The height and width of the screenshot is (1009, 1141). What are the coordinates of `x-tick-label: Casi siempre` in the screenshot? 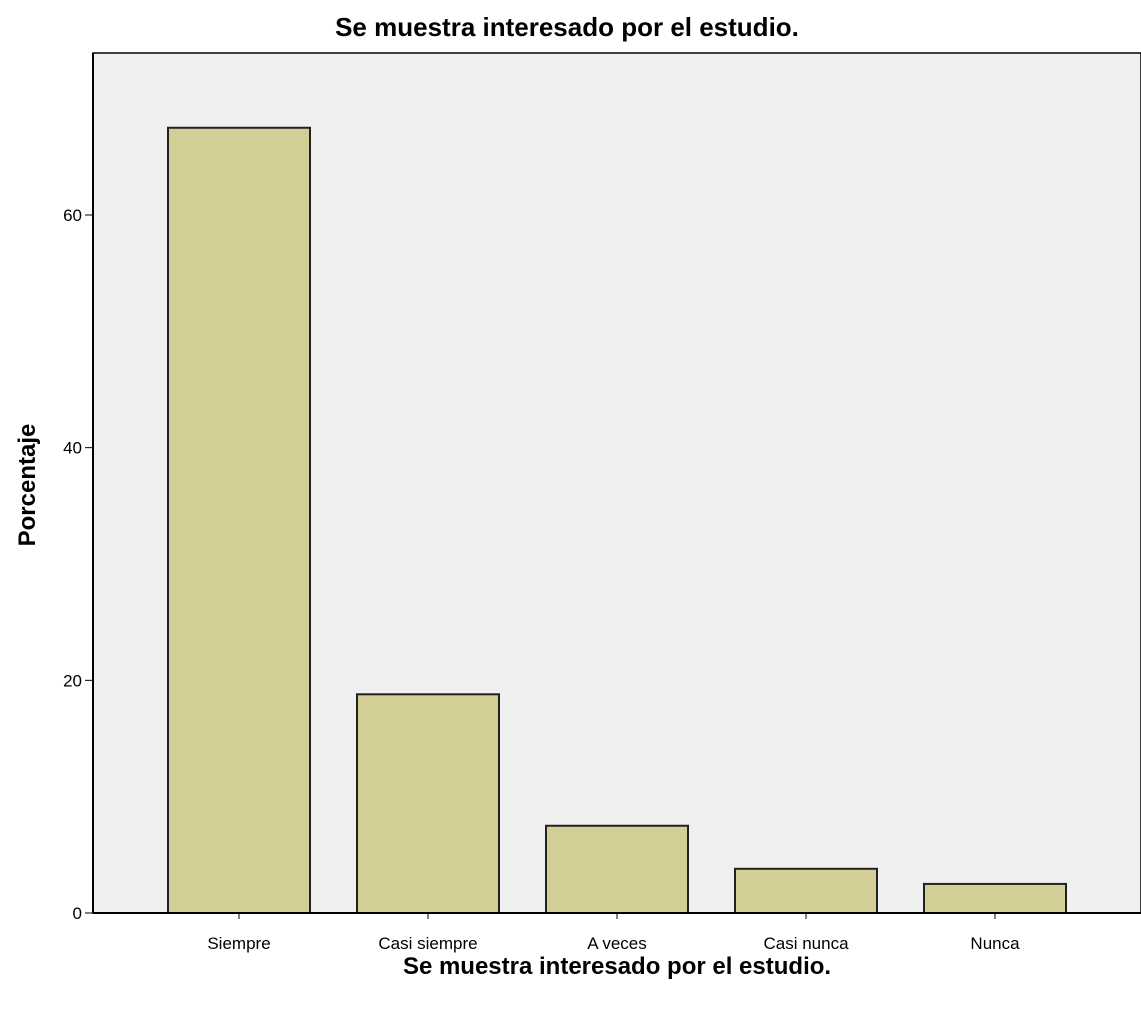 It's located at (427, 943).